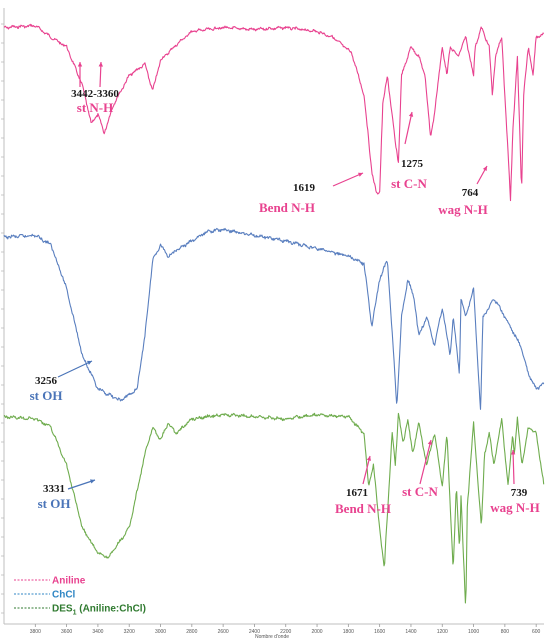  Describe the element at coordinates (410, 632) in the screenshot. I see `x-tick-label: 1400` at that location.